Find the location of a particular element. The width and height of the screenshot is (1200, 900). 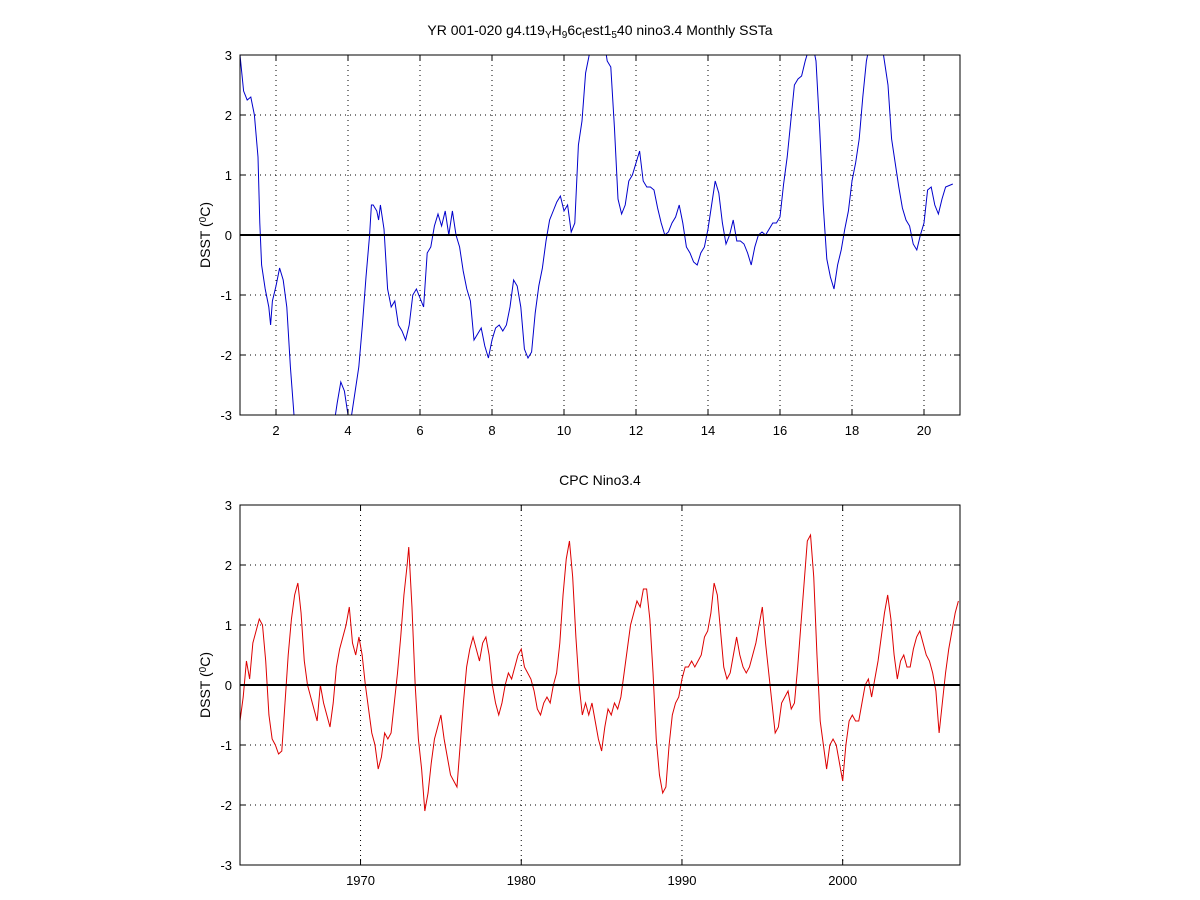

x-tick-label: 4 is located at coordinates (347, 430).